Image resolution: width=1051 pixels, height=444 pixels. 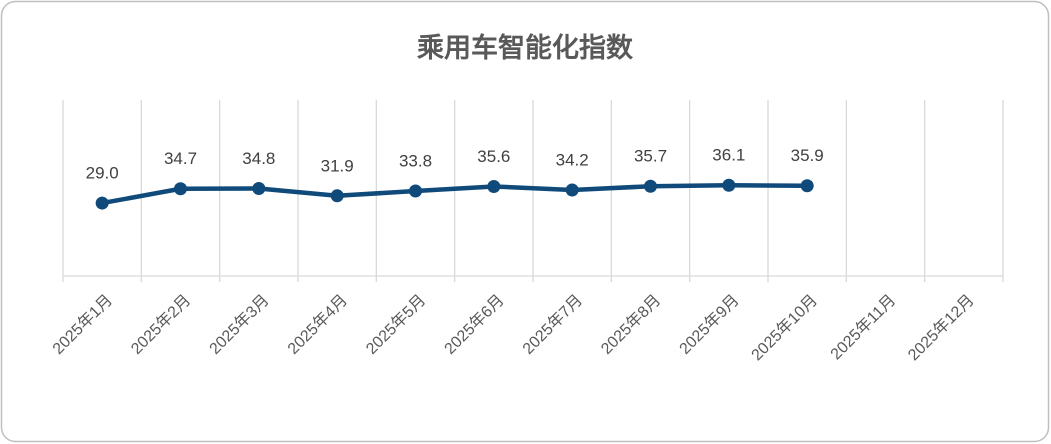 I want to click on chart-title: 乘用车智能化指数, so click(x=525, y=47).